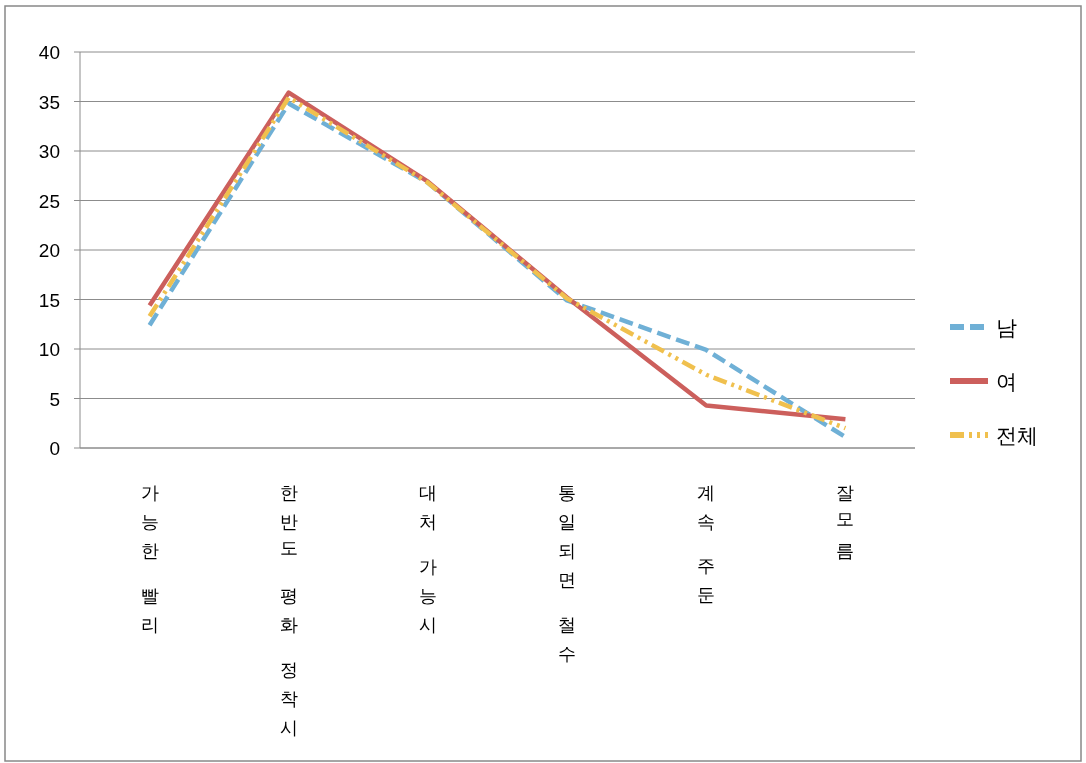 The height and width of the screenshot is (763, 1086). I want to click on y-tick-label: 30, so click(49, 151).